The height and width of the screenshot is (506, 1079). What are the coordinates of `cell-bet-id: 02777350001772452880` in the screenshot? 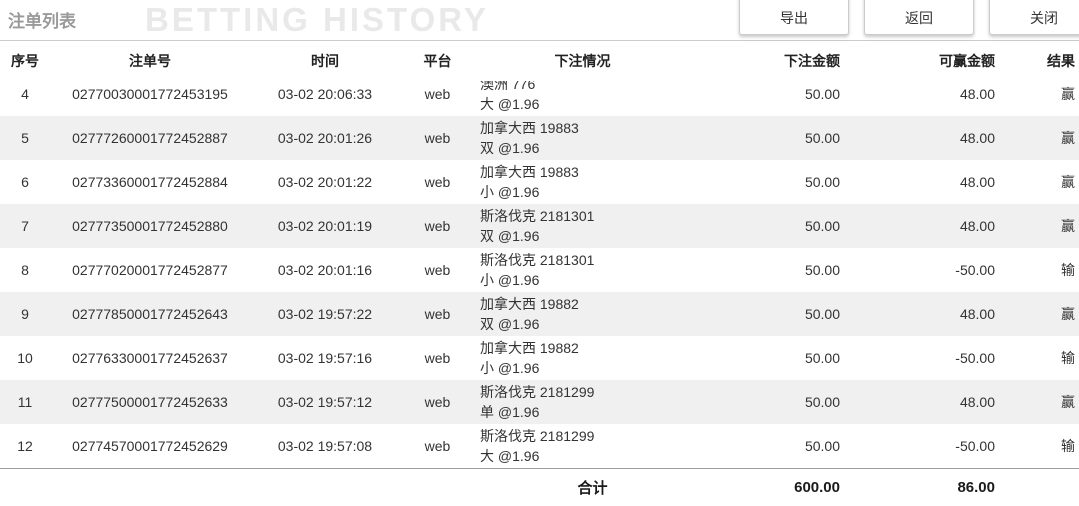 It's located at (150, 226).